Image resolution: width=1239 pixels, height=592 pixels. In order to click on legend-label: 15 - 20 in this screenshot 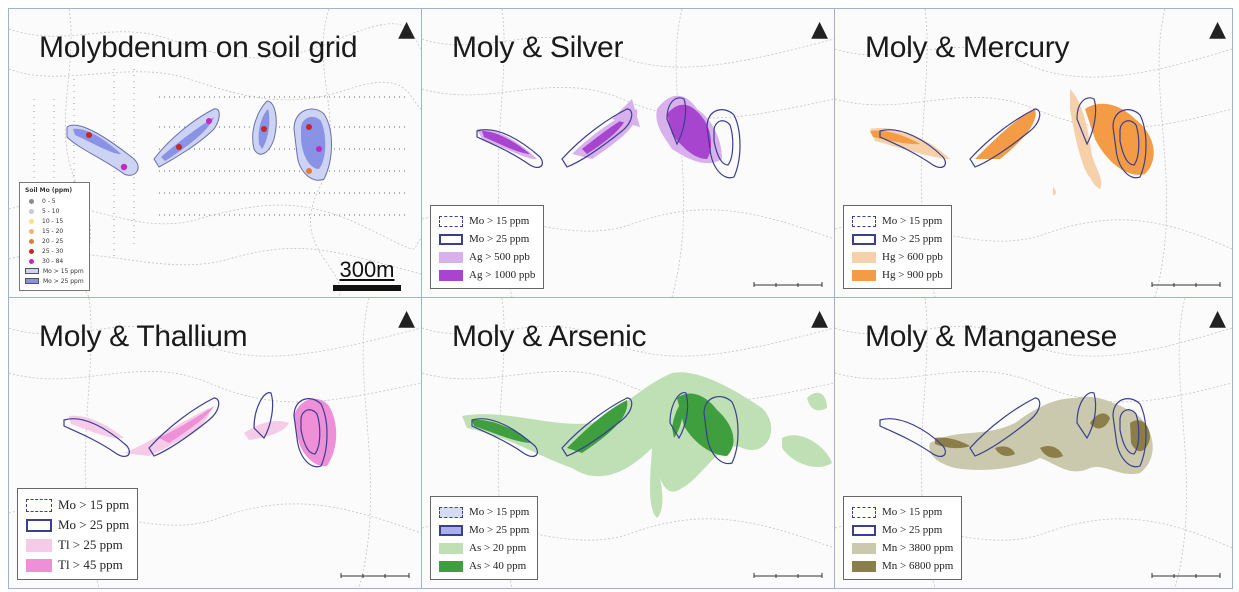, I will do `click(53, 231)`.